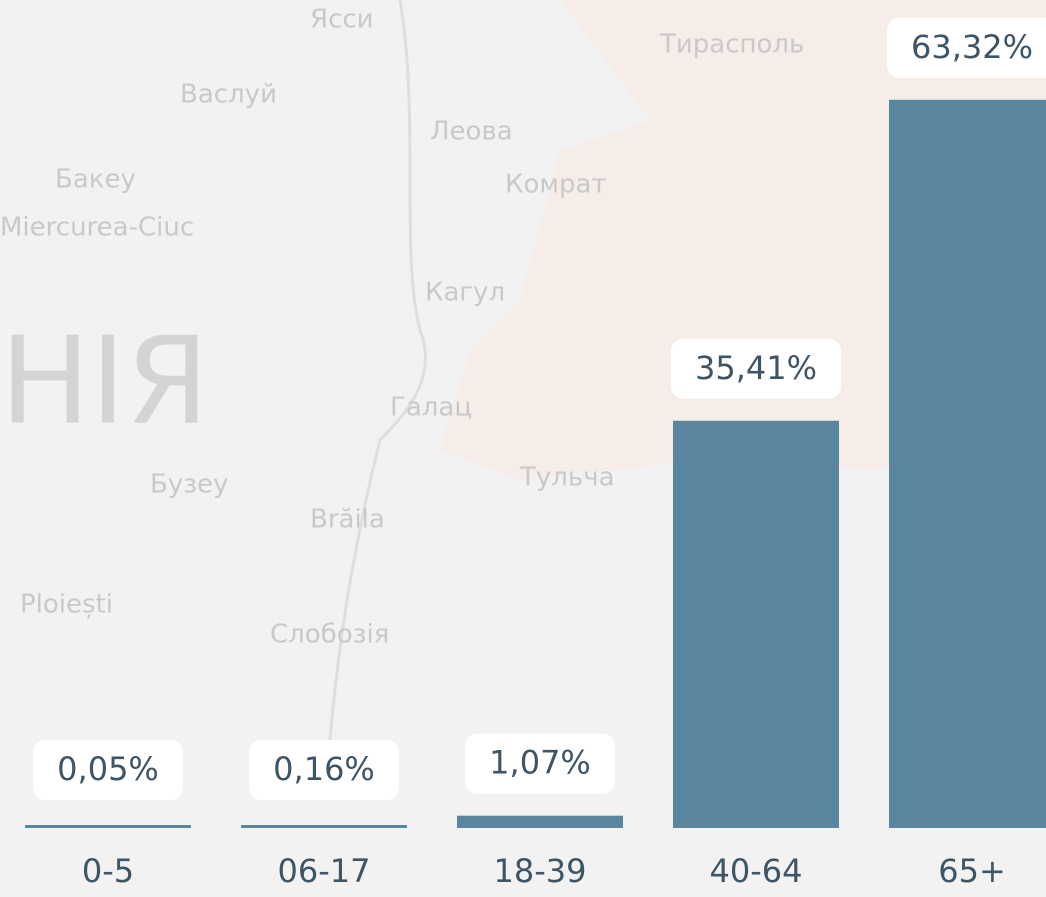  Describe the element at coordinates (228, 95) in the screenshot. I see `map-label: Васлуй` at that location.